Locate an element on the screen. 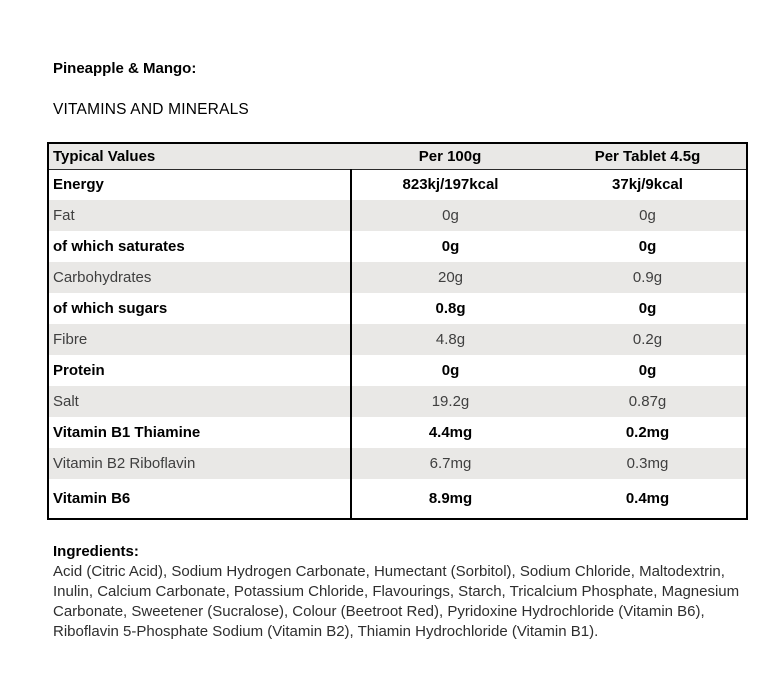  row-value-per-100g: 8.9mg is located at coordinates (450, 498).